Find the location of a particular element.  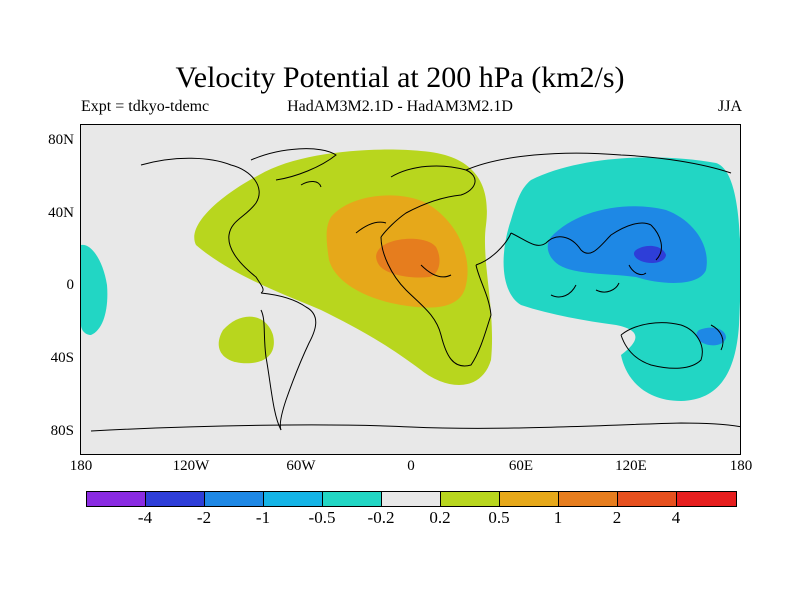

lon-label: 0 is located at coordinates (411, 466).